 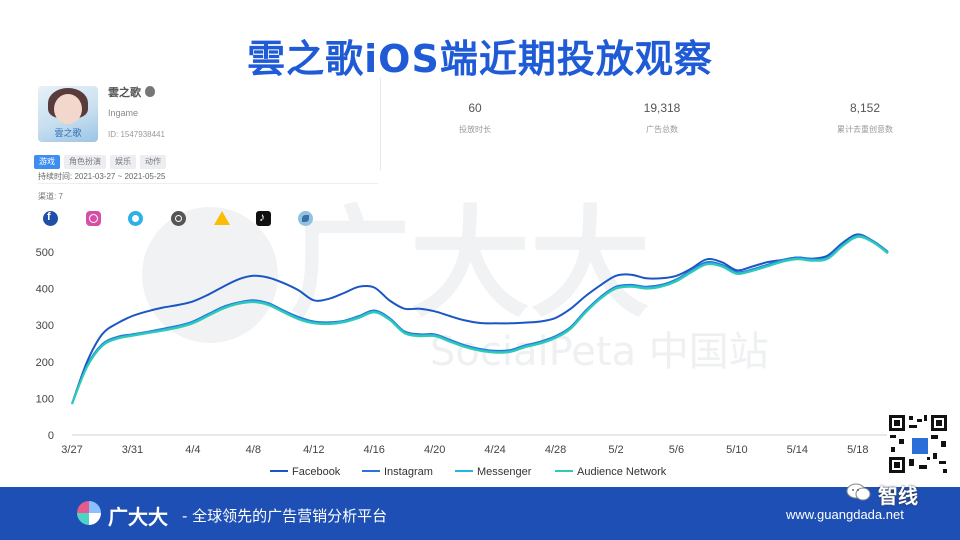 I want to click on app-name: 雲之歌, so click(x=131, y=92).